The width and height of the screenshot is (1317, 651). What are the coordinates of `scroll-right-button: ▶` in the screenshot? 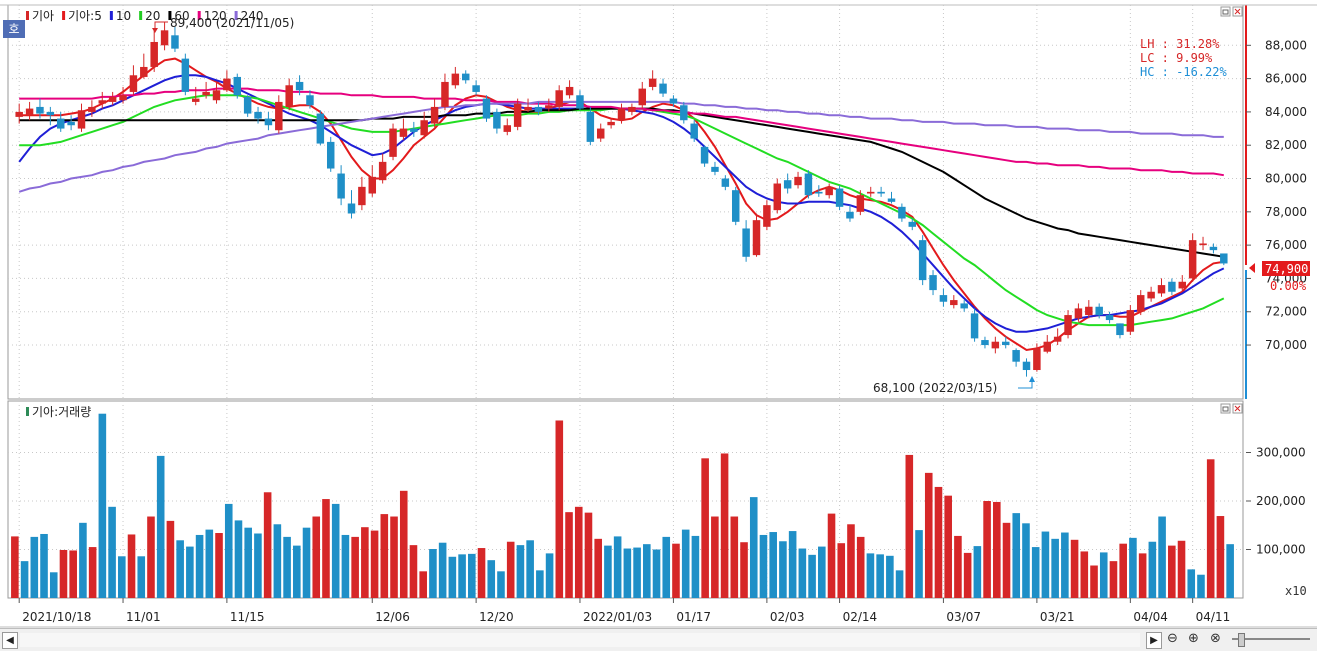 It's located at (1154, 640).